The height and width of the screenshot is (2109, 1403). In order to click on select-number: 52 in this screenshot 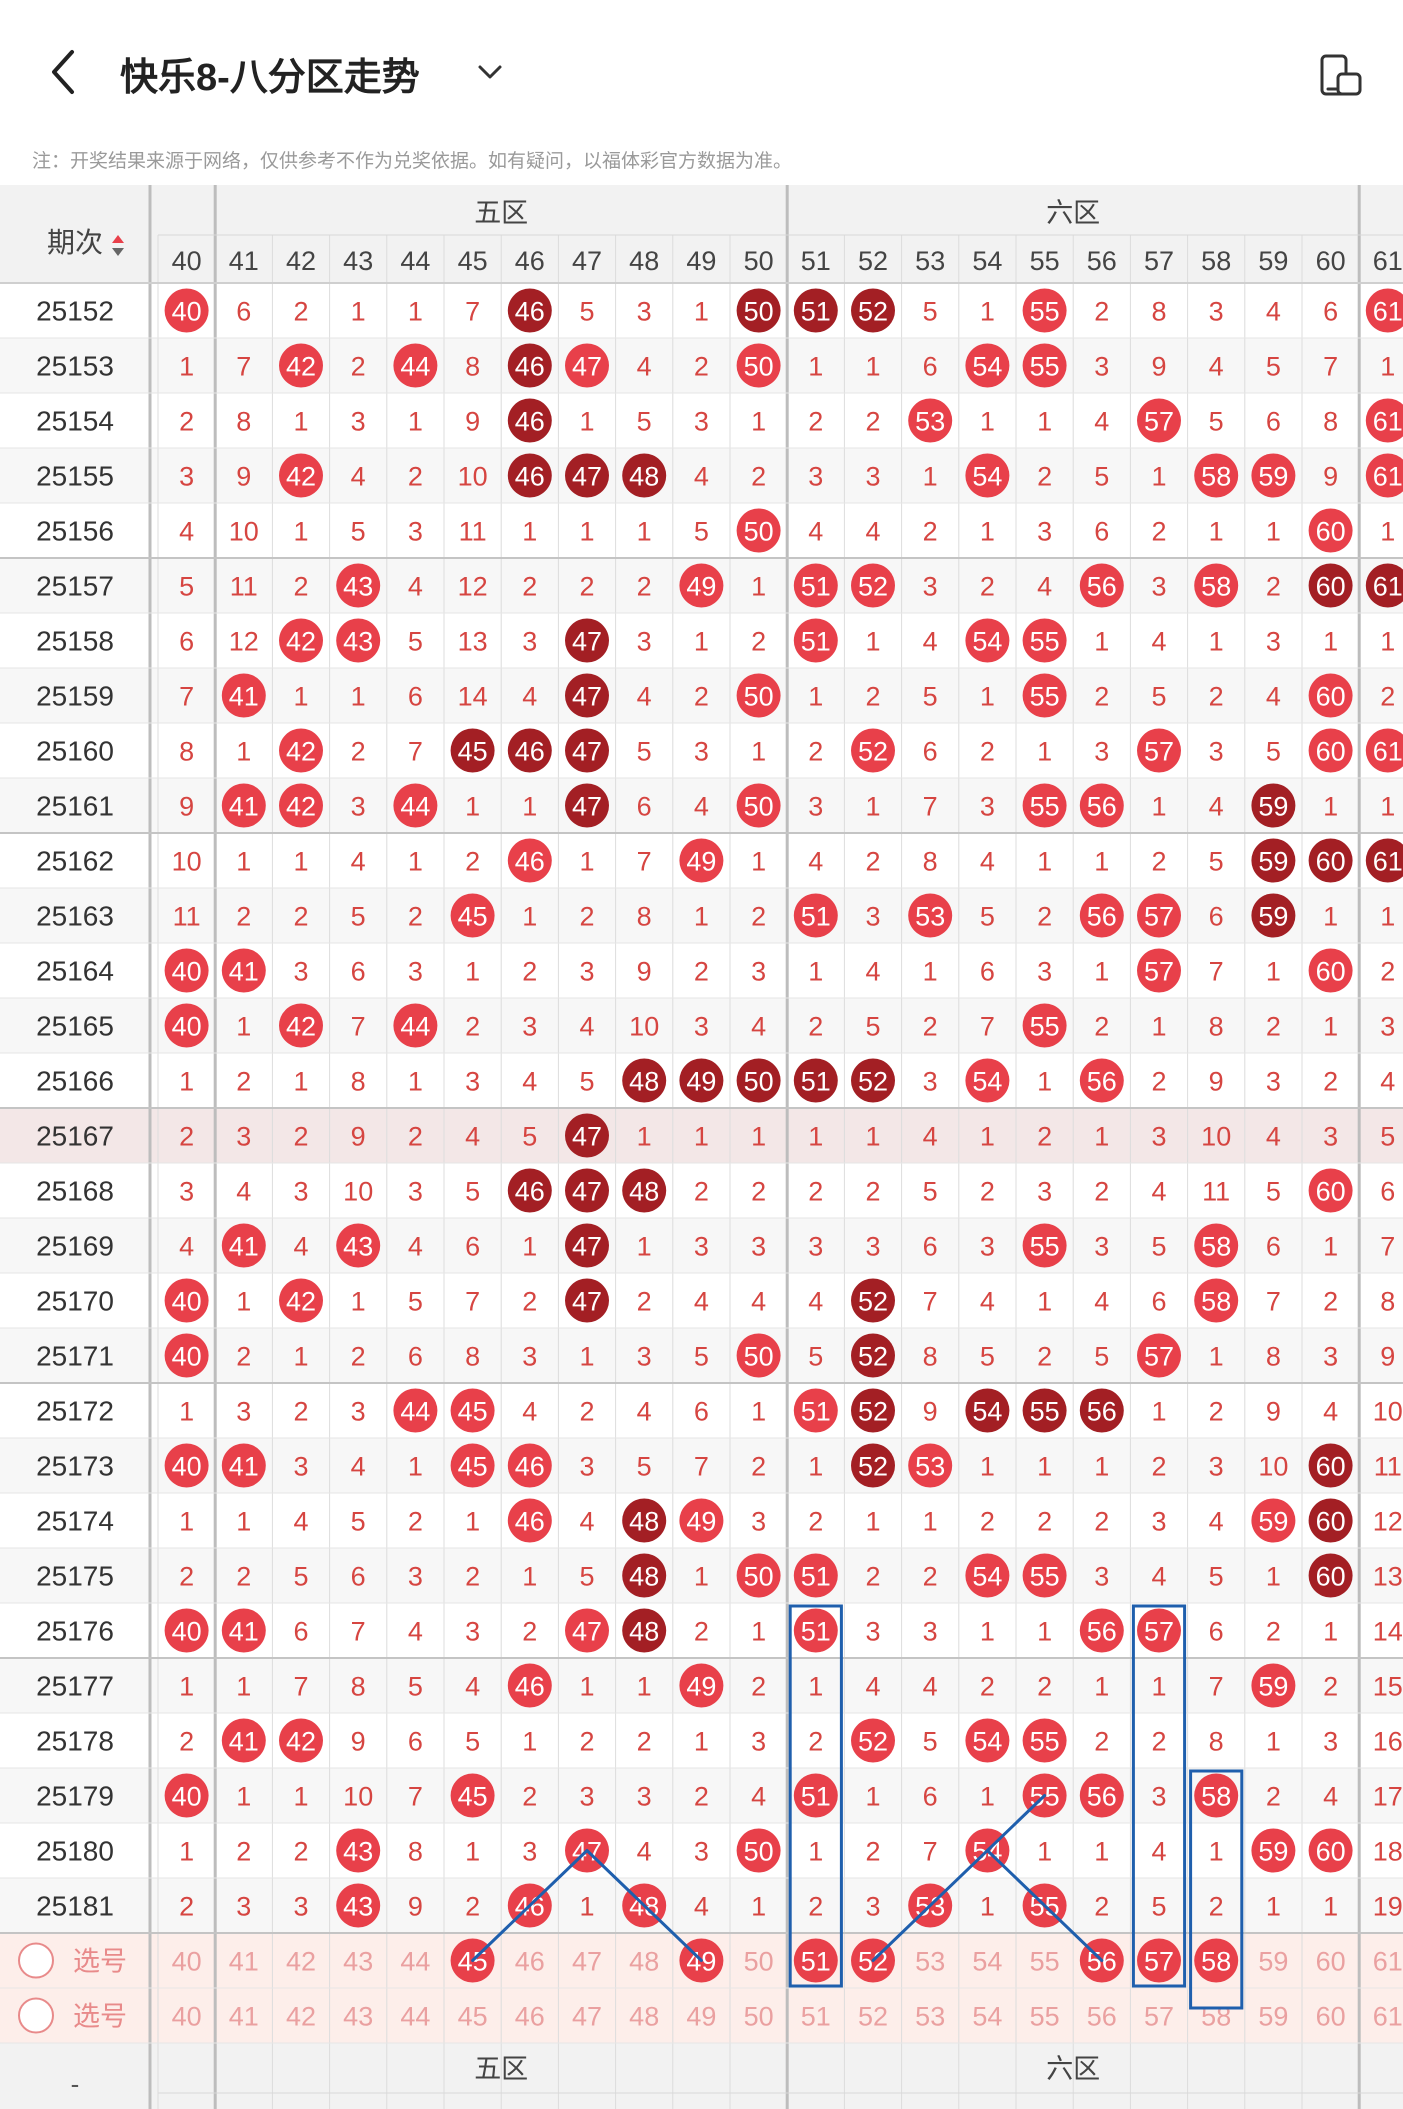, I will do `click(873, 2017)`.